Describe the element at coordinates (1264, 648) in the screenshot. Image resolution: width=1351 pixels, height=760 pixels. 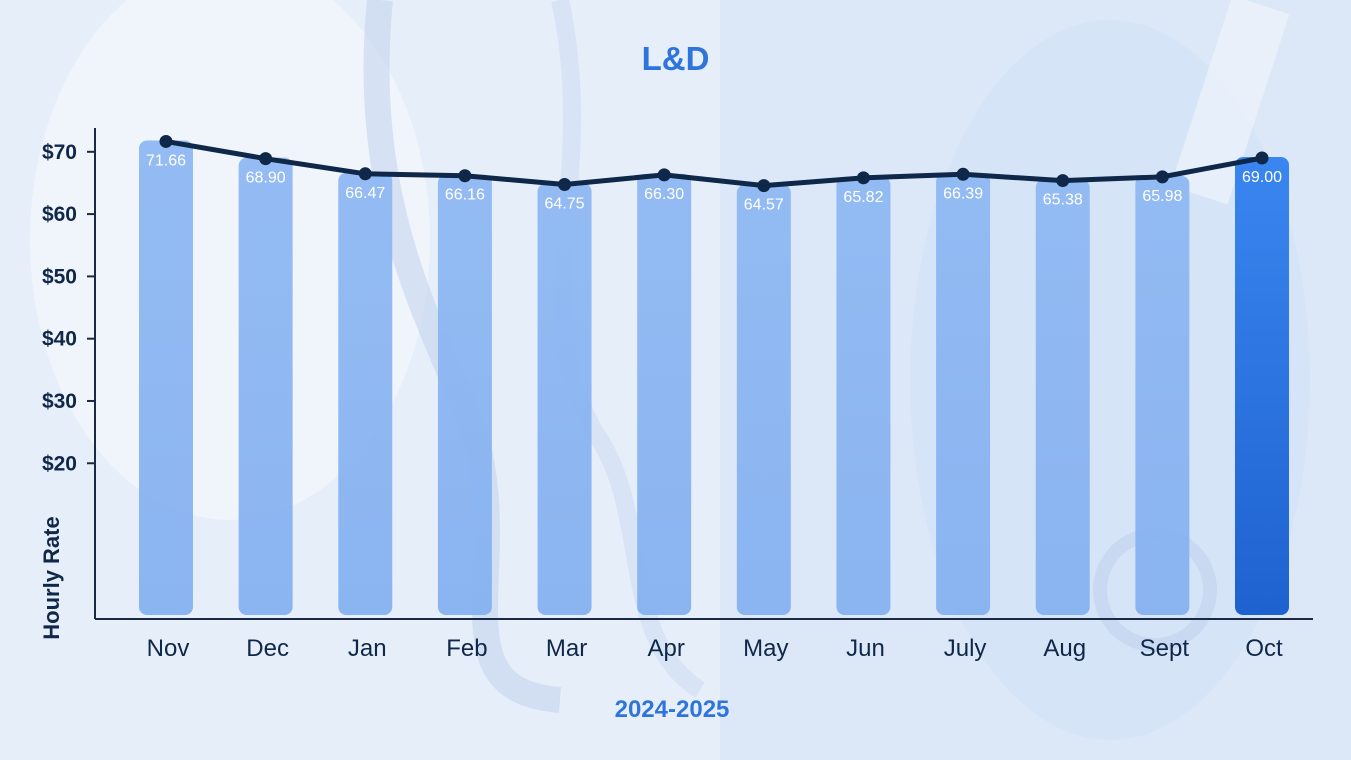
I see `x-tick-label-oct: Oct` at that location.